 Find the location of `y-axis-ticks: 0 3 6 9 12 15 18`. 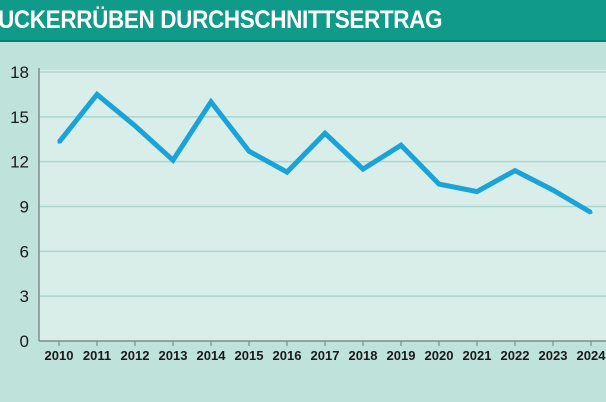

y-axis-ticks: 0 3 6 9 12 15 18 is located at coordinates (19, 207).